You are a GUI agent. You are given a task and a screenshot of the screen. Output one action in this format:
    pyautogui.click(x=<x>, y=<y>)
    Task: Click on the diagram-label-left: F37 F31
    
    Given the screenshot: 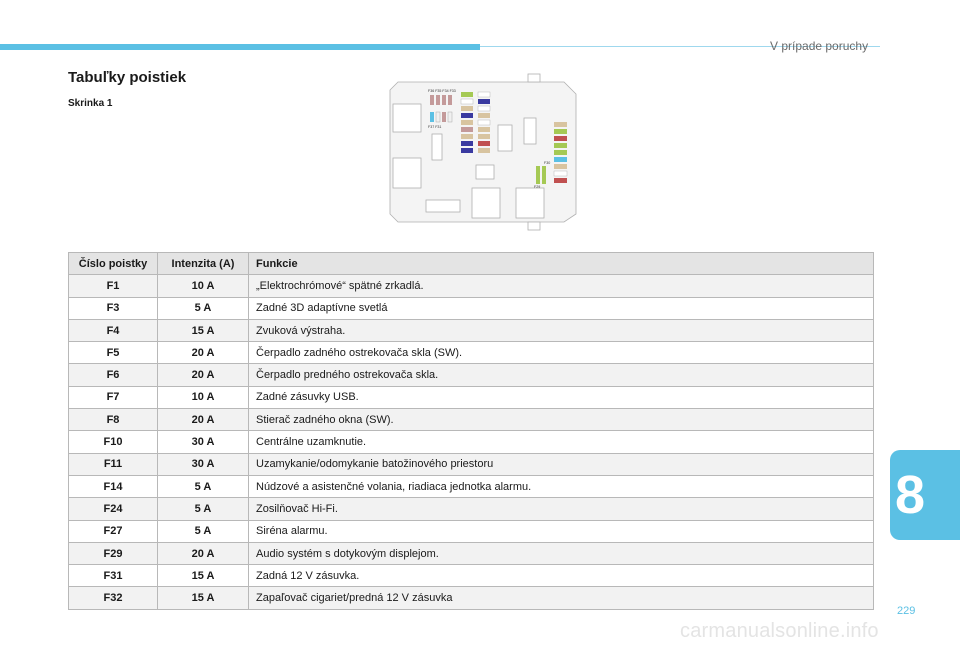 What is the action you would take?
    pyautogui.click(x=434, y=127)
    